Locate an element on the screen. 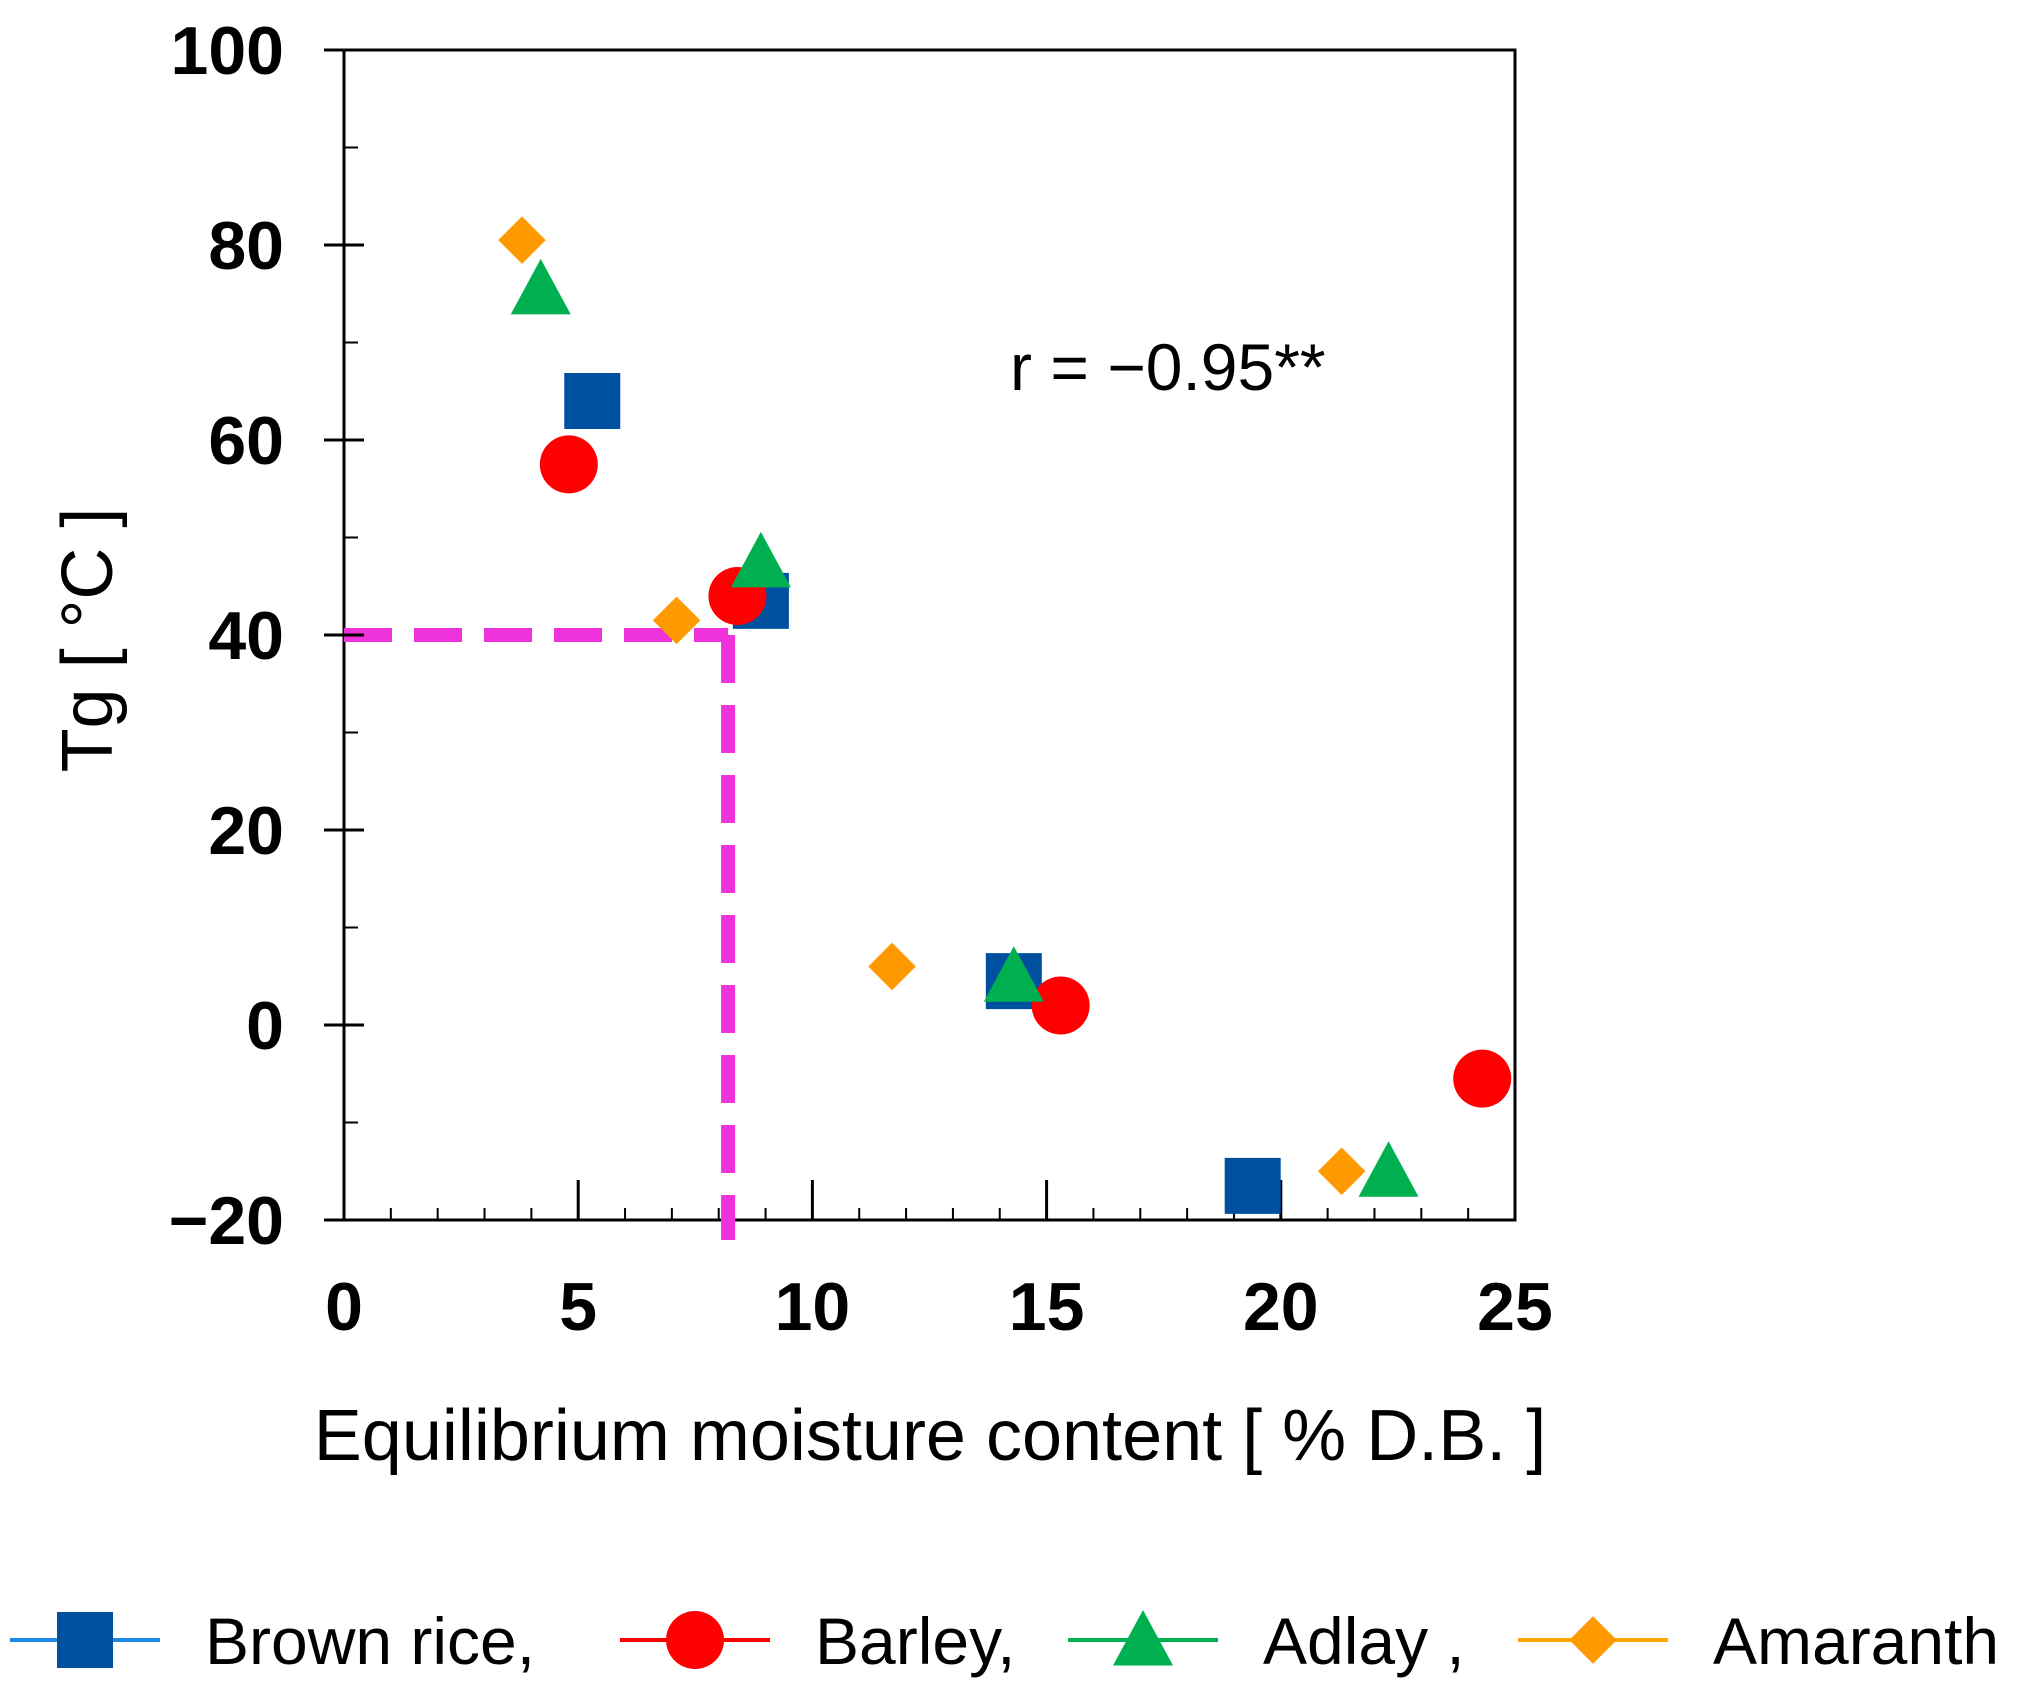 This screenshot has width=2037, height=1695. y-tick-labels: −20 0 20 40 60 80 100 is located at coordinates (226, 636).